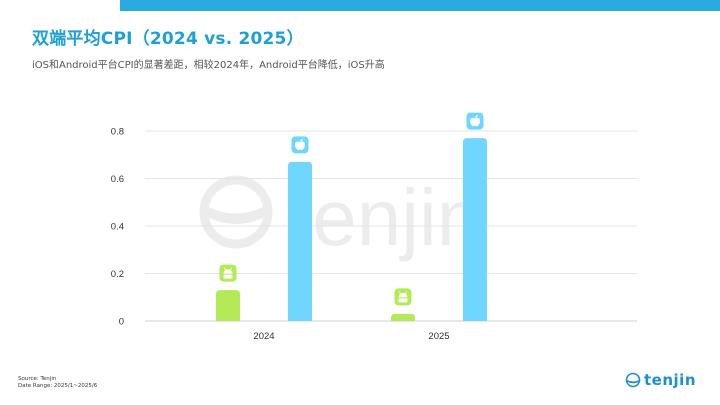  Describe the element at coordinates (475, 229) in the screenshot. I see `ios-bar-2025` at that location.